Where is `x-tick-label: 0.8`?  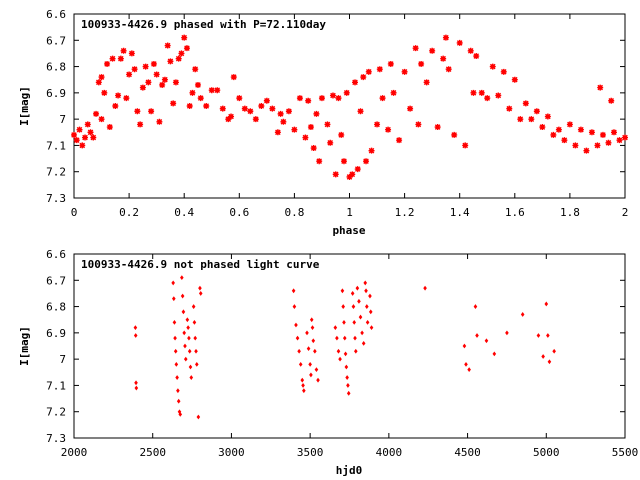 x-tick-label: 0.8 is located at coordinates (294, 212).